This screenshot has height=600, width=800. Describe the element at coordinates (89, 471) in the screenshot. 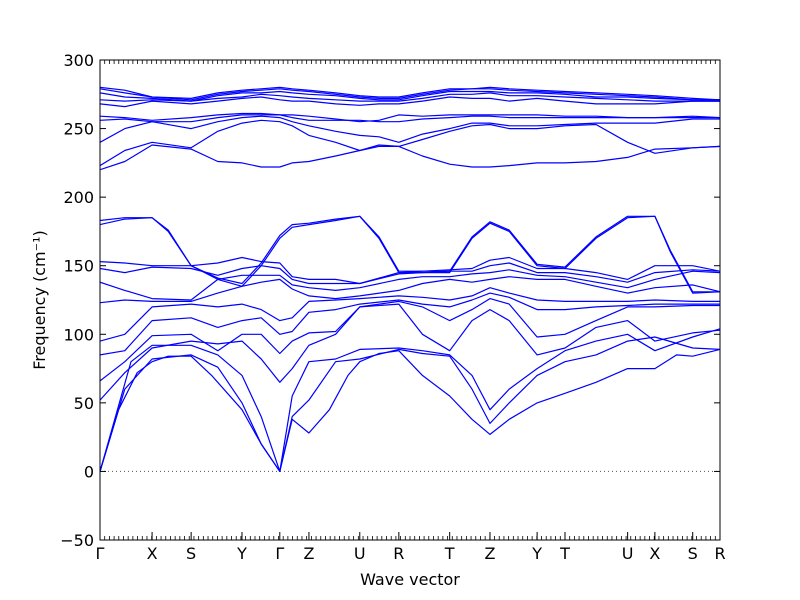

I see `y-tick-label: 0` at that location.